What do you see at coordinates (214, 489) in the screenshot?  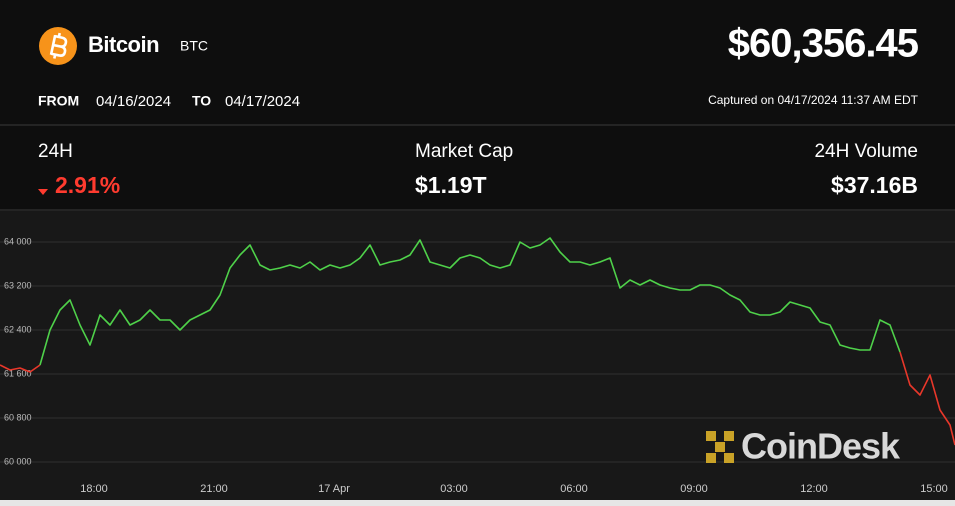 I see `x-tick-label: 21:00` at bounding box center [214, 489].